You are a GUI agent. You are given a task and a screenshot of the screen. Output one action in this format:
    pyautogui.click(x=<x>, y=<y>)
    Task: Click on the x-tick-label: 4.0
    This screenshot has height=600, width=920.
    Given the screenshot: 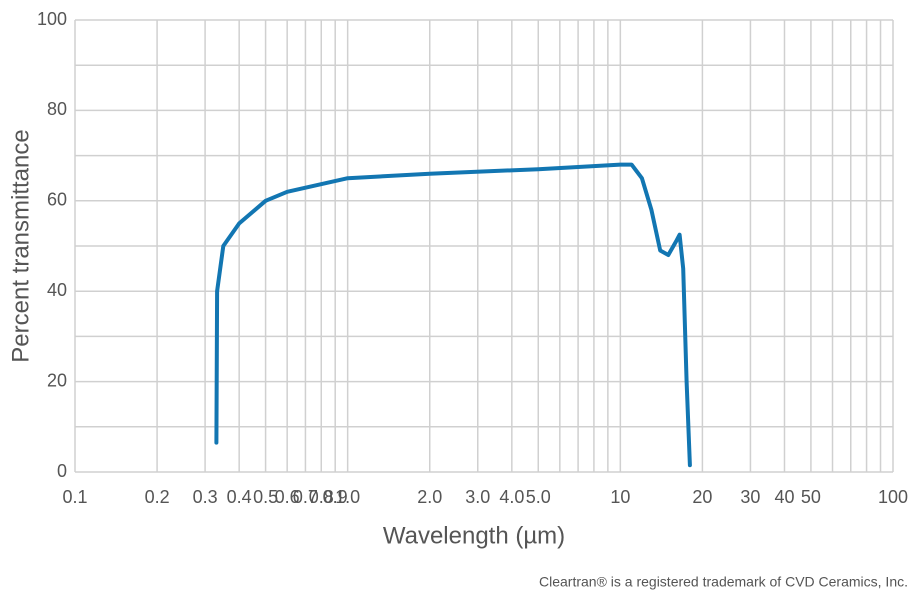 What is the action you would take?
    pyautogui.click(x=511, y=497)
    